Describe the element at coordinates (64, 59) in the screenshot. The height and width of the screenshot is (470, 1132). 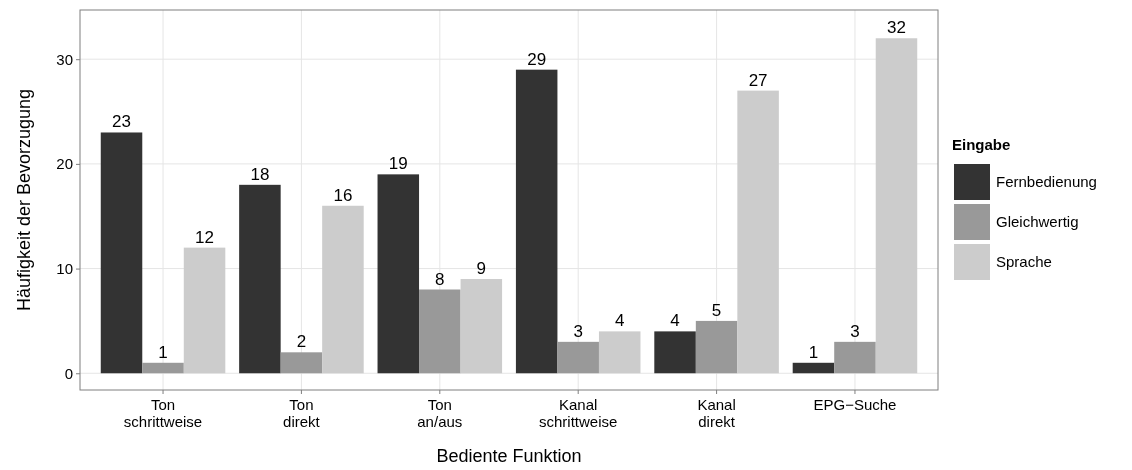
I see `y-tick-label: 30` at that location.